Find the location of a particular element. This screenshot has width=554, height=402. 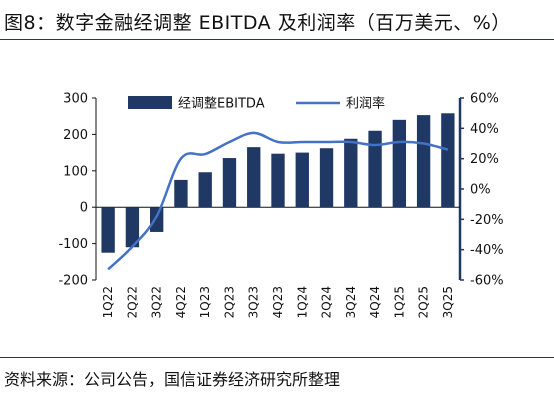

x-tick-label: 3Q24 is located at coordinates (351, 302).